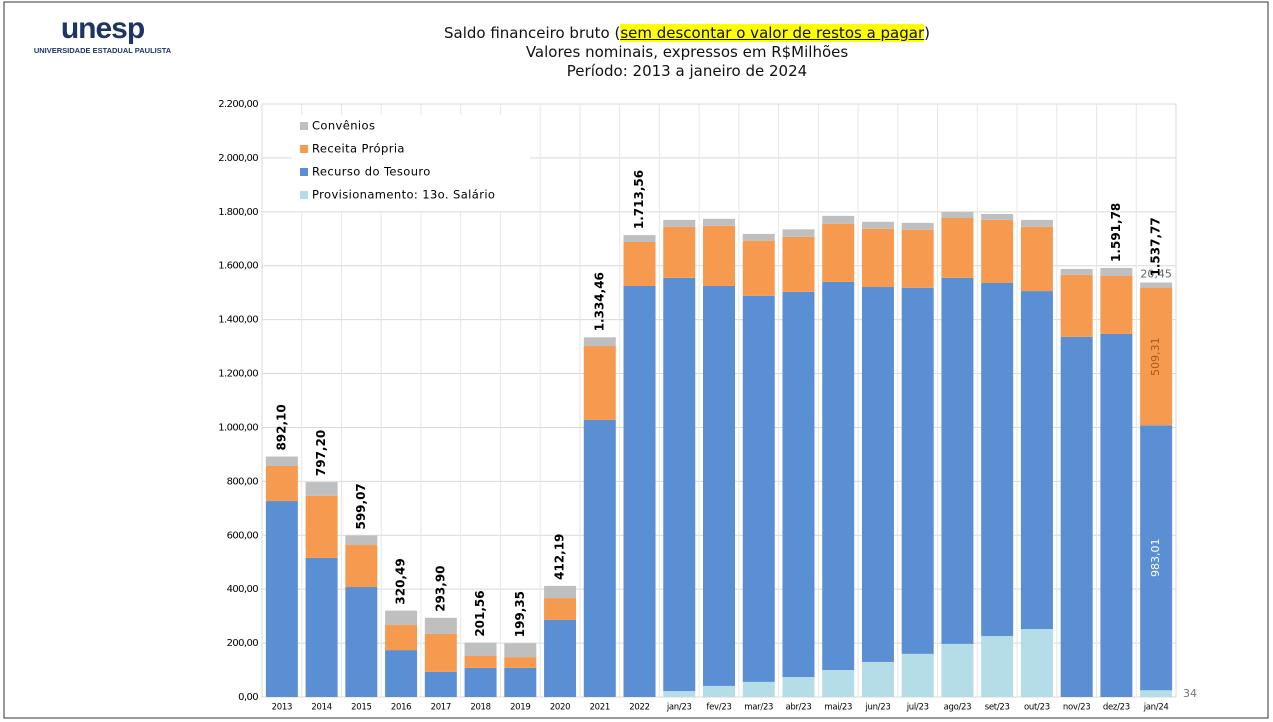 The image size is (1273, 722). What do you see at coordinates (343, 126) in the screenshot?
I see `legend-label: Convênios` at bounding box center [343, 126].